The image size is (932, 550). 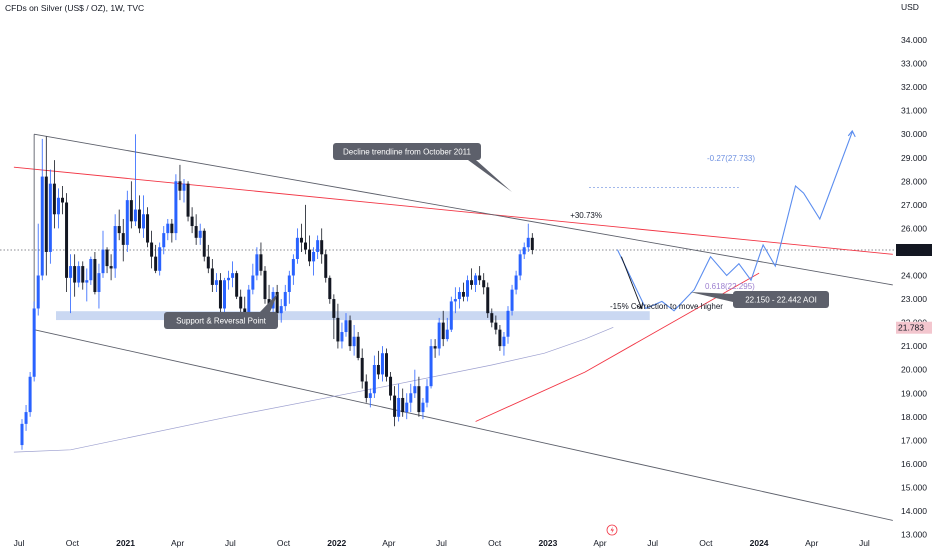 I want to click on correction-arrowhead, so click(x=640, y=306).